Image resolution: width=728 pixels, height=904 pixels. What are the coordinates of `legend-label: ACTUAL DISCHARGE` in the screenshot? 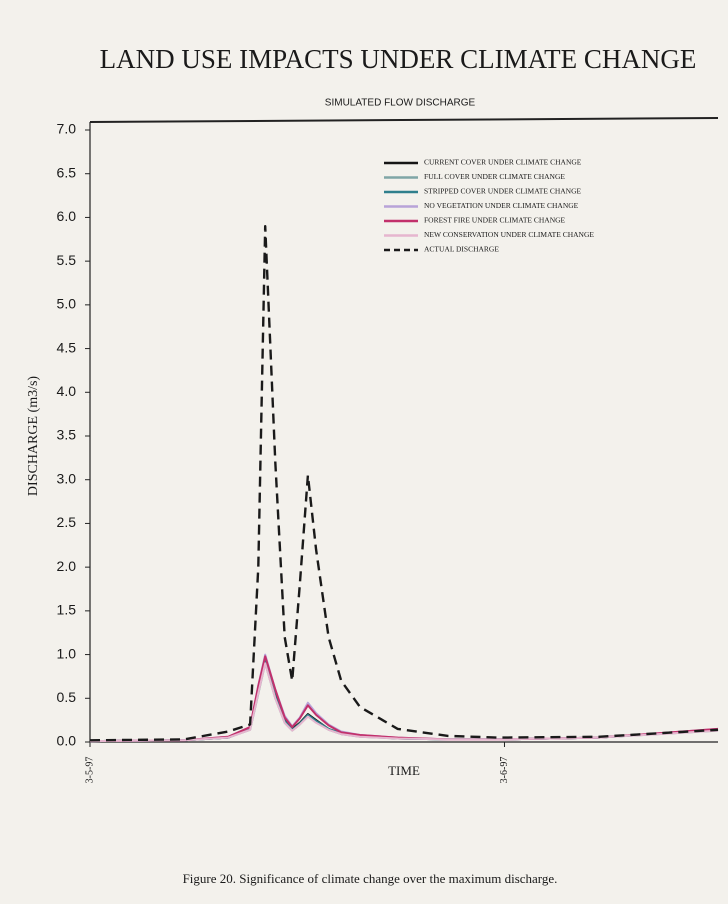 It's located at (461, 249).